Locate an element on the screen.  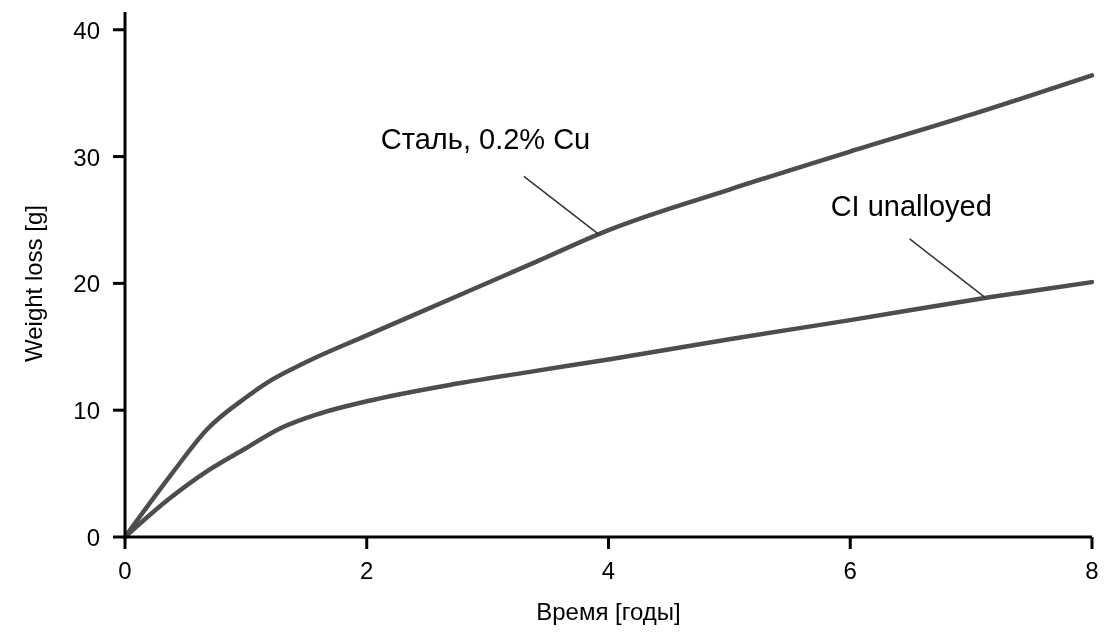
y-axis-title: Weight loss [g] is located at coordinates (33, 283).